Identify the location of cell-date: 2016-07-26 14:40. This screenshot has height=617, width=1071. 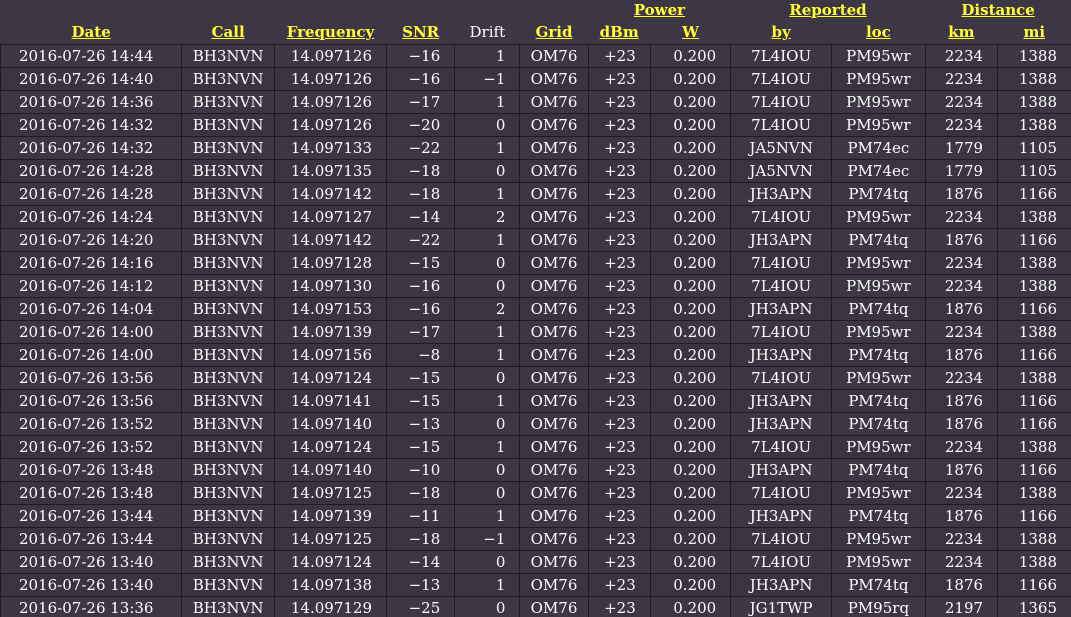
(91, 79).